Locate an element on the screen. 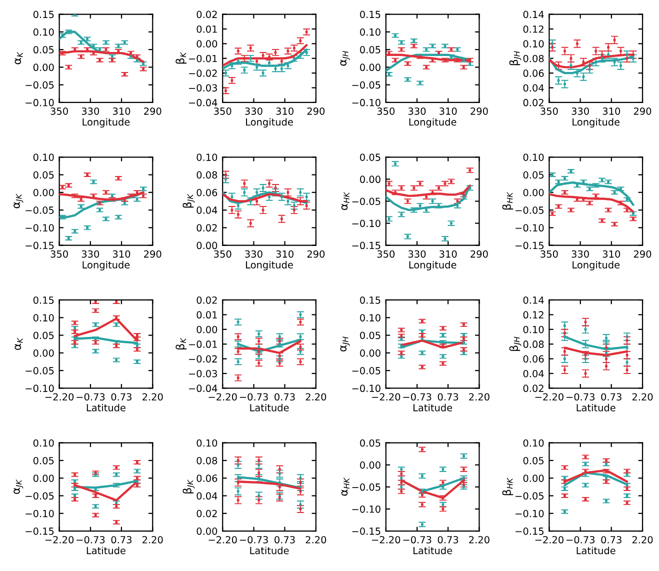 This screenshot has height=571, width=659. y-axis-title: β$_{HK}$ is located at coordinates (508, 201).